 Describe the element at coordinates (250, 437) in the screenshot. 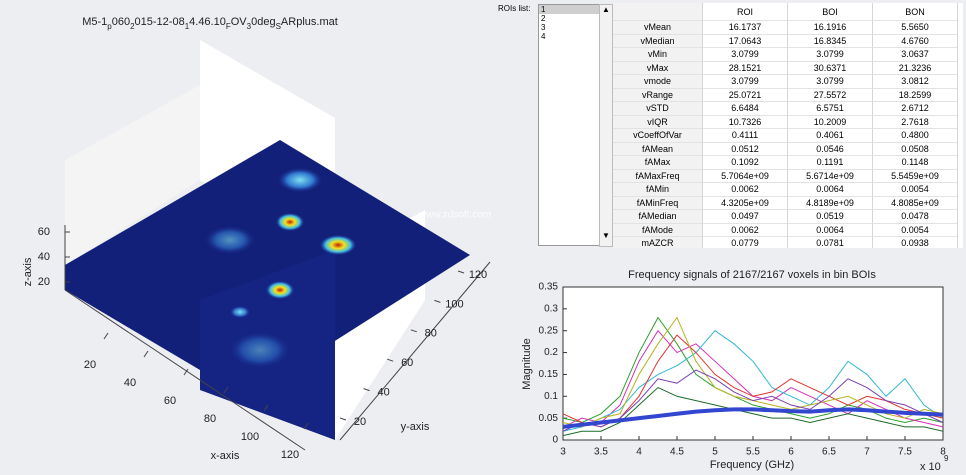

I see `x-tick-label: 100` at that location.